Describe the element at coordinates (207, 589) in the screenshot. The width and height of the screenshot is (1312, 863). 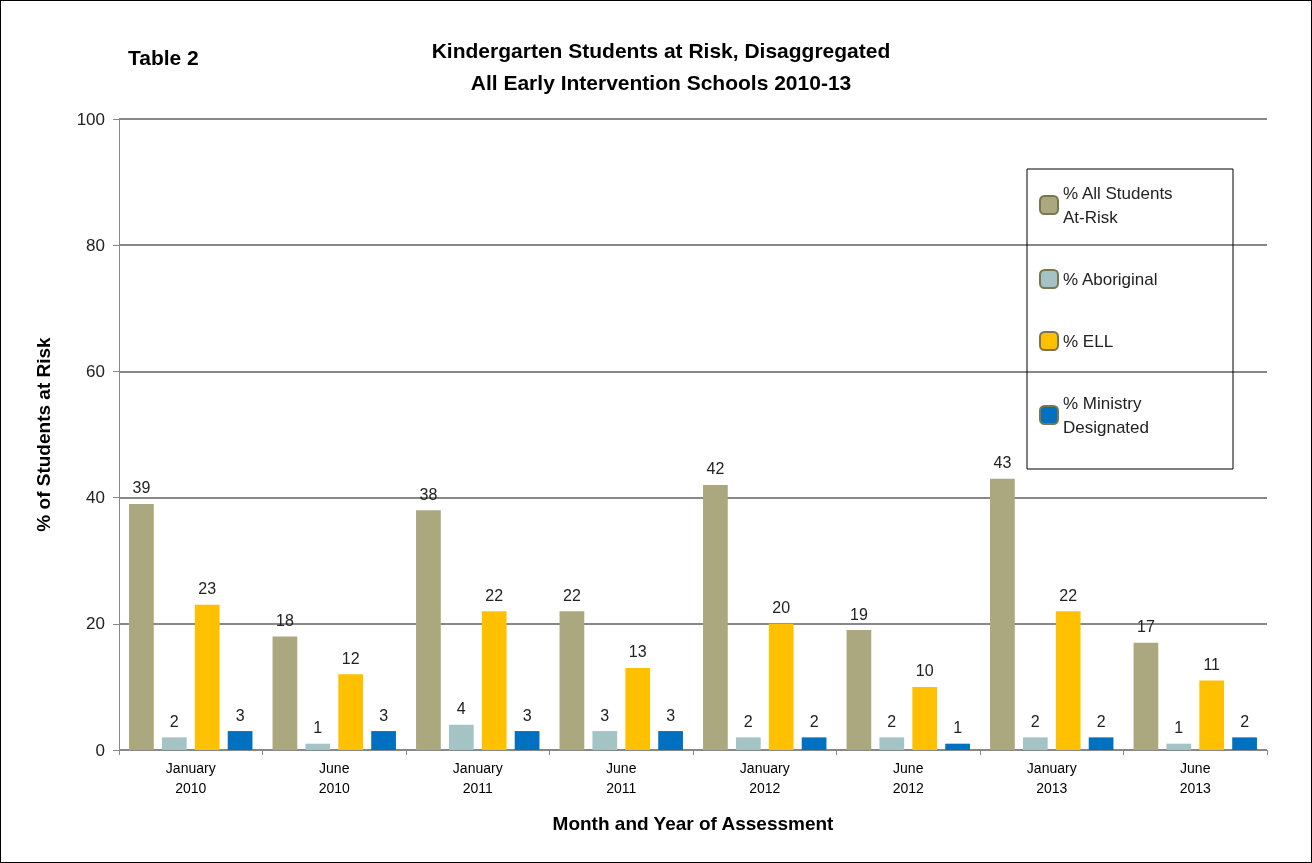
I see `data-label: 23` at that location.